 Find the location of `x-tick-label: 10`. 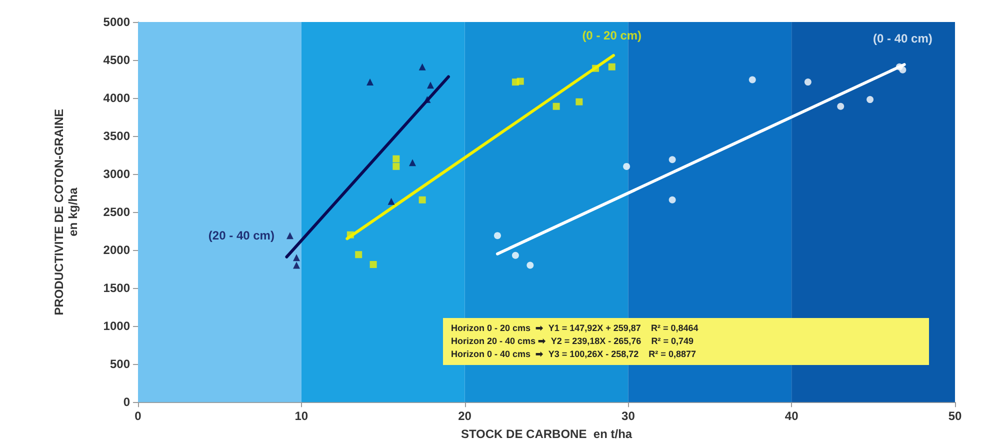

x-tick-label: 10 is located at coordinates (301, 416).